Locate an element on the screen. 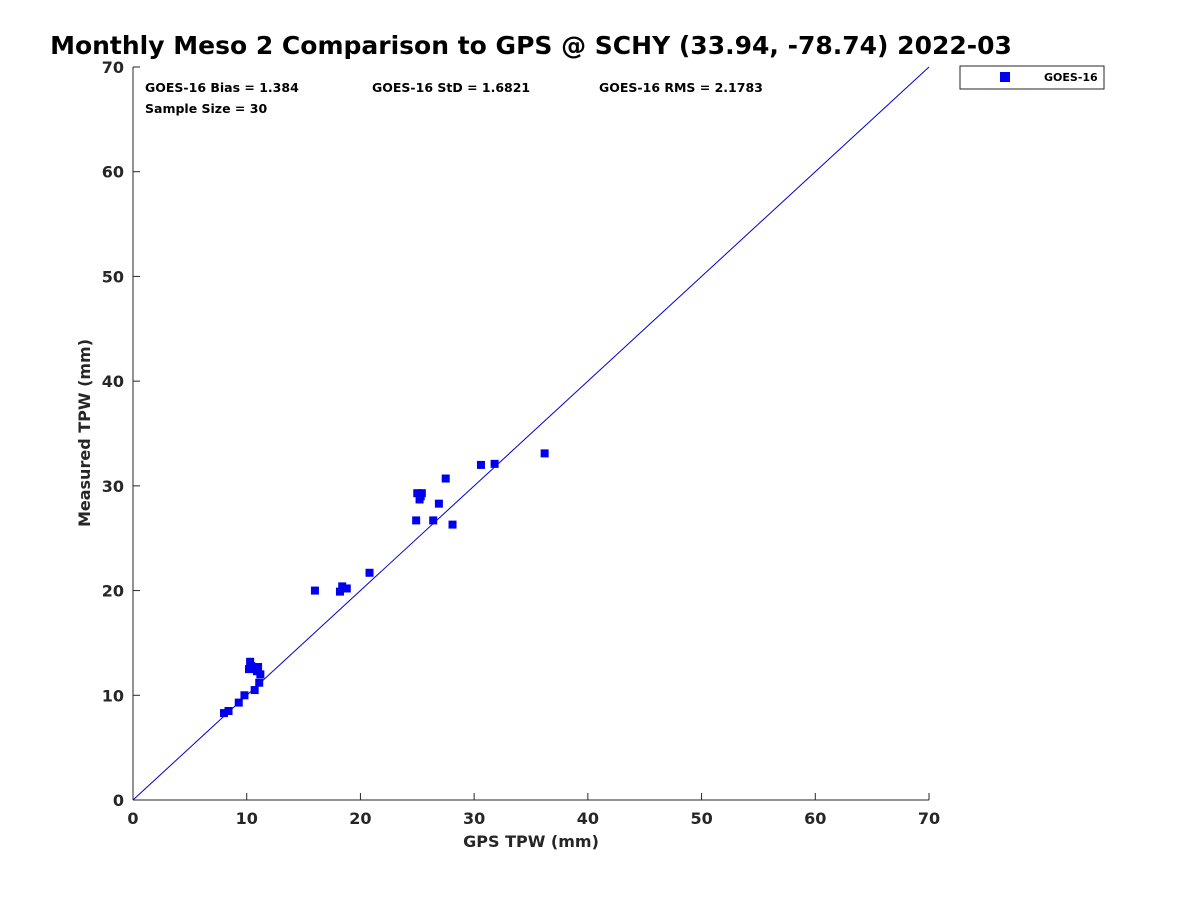  x-tick-label: 70 is located at coordinates (929, 818).